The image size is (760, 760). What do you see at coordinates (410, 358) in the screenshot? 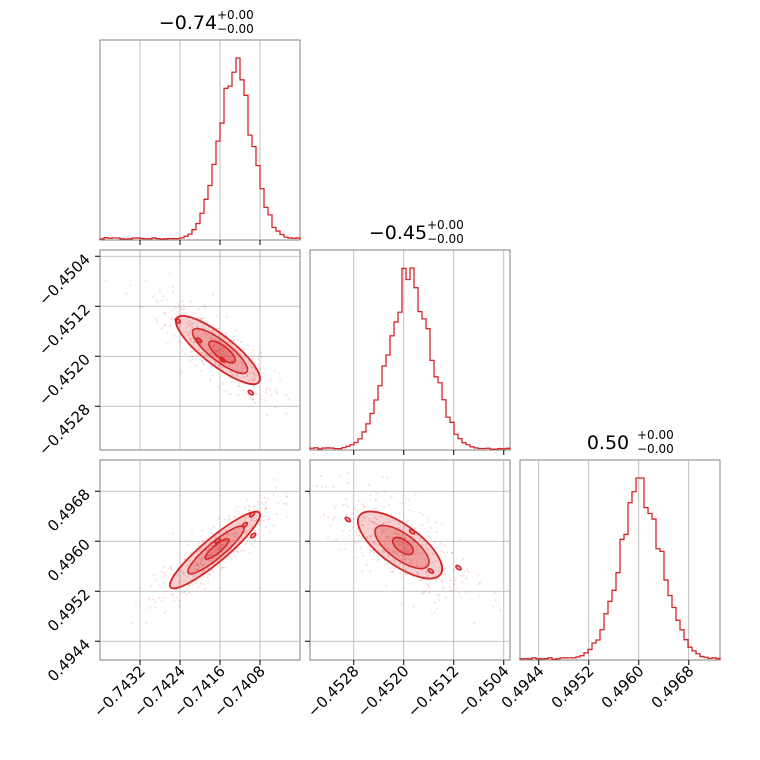
I see `histogram-line` at bounding box center [410, 358].